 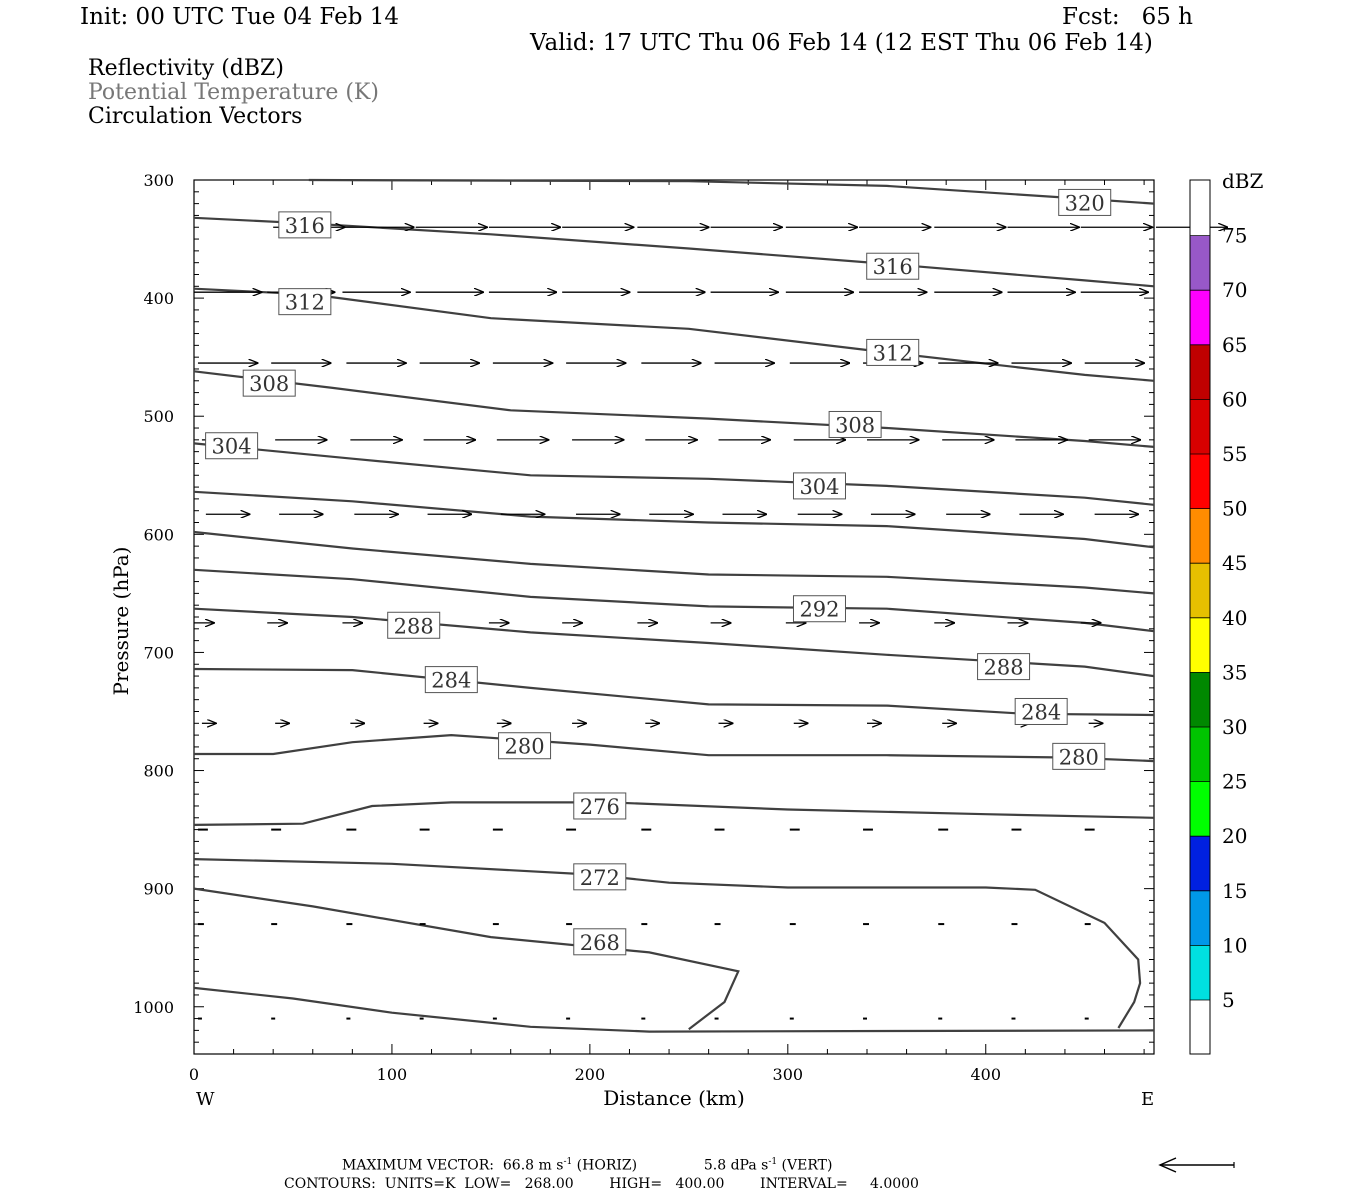 I want to click on colorbar-tick-label: 40, so click(x=1234, y=618).